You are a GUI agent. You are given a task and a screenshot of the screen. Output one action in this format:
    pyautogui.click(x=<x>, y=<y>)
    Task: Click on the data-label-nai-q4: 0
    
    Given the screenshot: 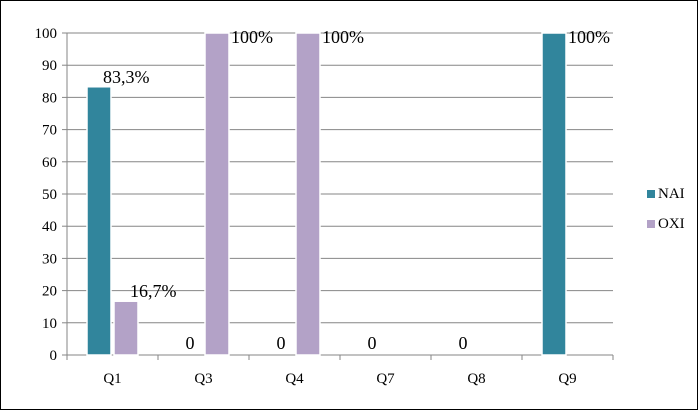 What is the action you would take?
    pyautogui.click(x=281, y=343)
    